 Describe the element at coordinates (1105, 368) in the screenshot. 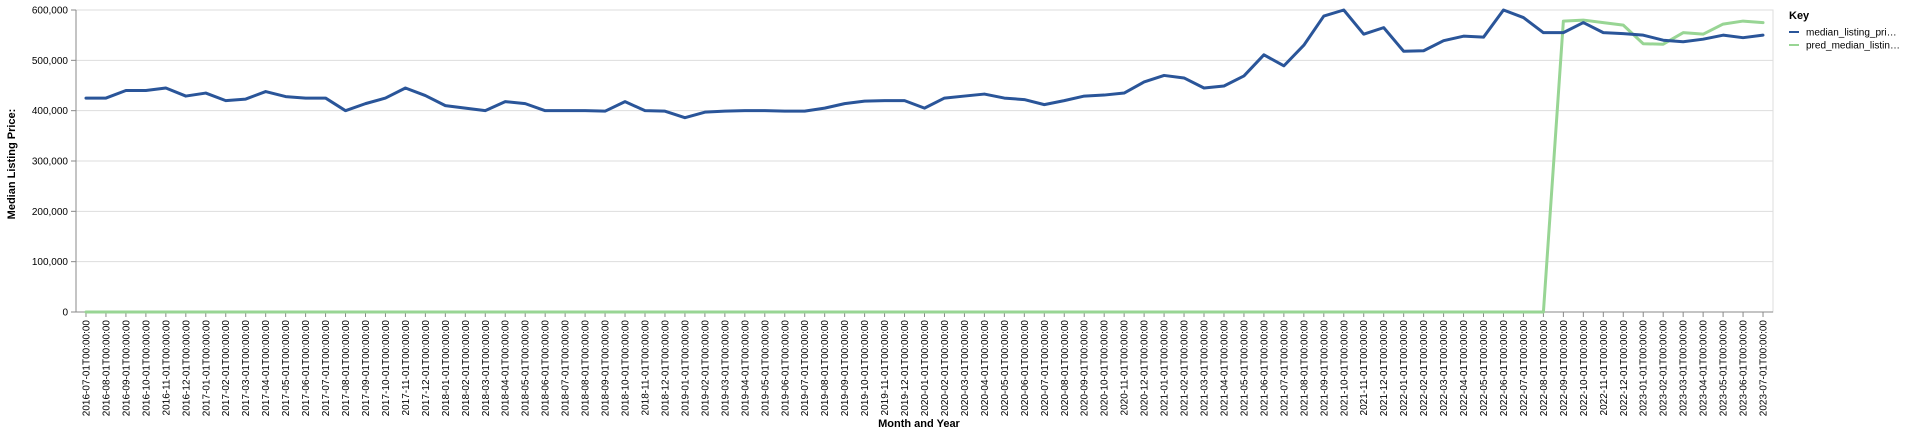

I see `x-tick-label: 2020-10-01T00:00:00` at that location.